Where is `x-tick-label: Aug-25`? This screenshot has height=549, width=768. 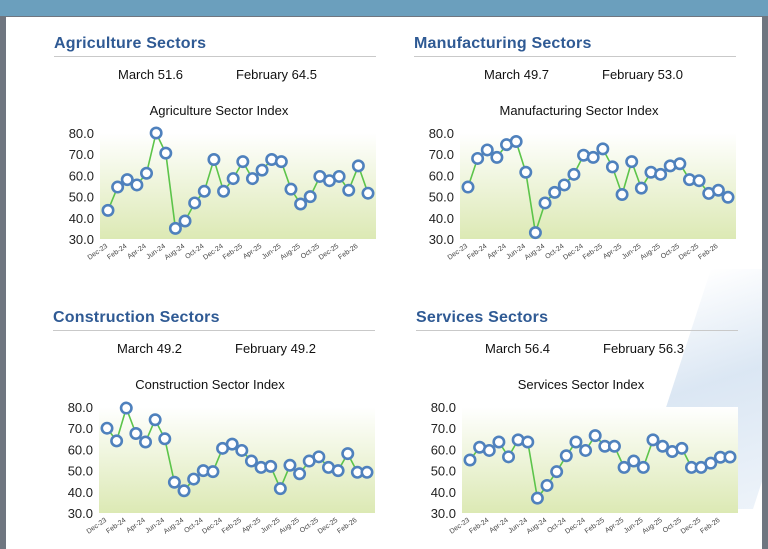
x-tick-label: Aug-25 is located at coordinates (289, 526).